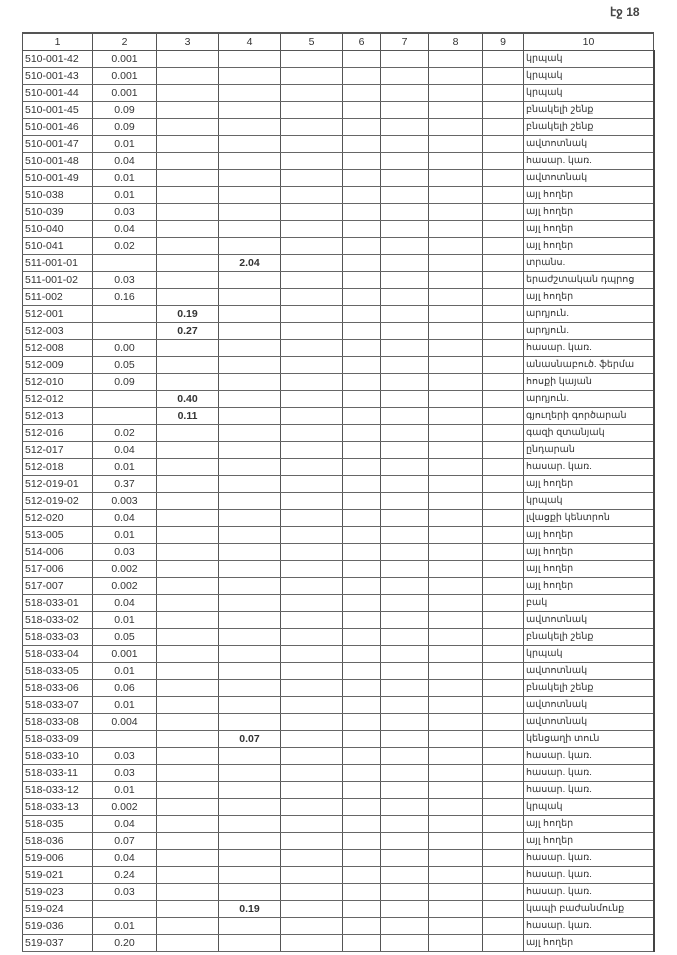  What do you see at coordinates (57, 824) in the screenshot?
I see `parcel-code-cell: 518-035` at bounding box center [57, 824].